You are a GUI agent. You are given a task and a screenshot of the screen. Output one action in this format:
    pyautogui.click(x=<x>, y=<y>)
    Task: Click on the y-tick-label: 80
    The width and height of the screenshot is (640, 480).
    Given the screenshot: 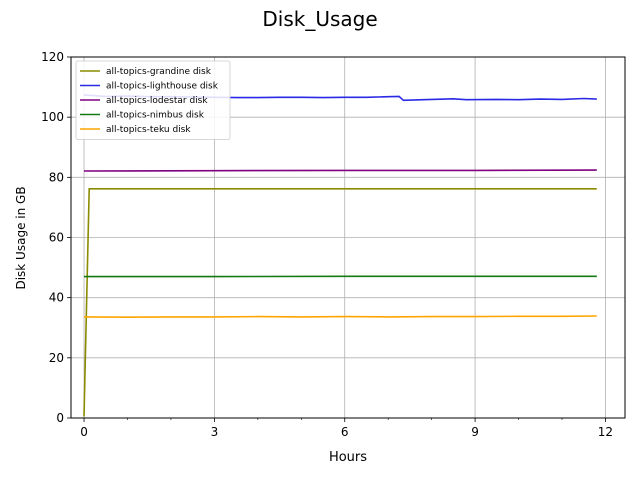 What is the action you would take?
    pyautogui.click(x=56, y=177)
    